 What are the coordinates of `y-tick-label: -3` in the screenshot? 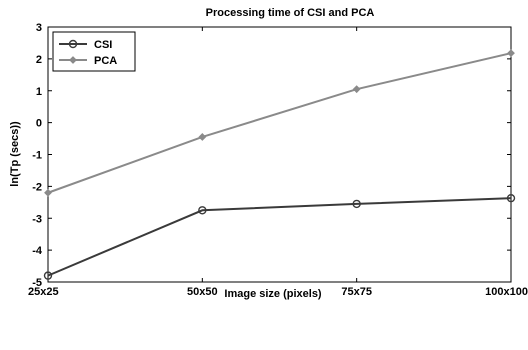 It's located at (37, 219).